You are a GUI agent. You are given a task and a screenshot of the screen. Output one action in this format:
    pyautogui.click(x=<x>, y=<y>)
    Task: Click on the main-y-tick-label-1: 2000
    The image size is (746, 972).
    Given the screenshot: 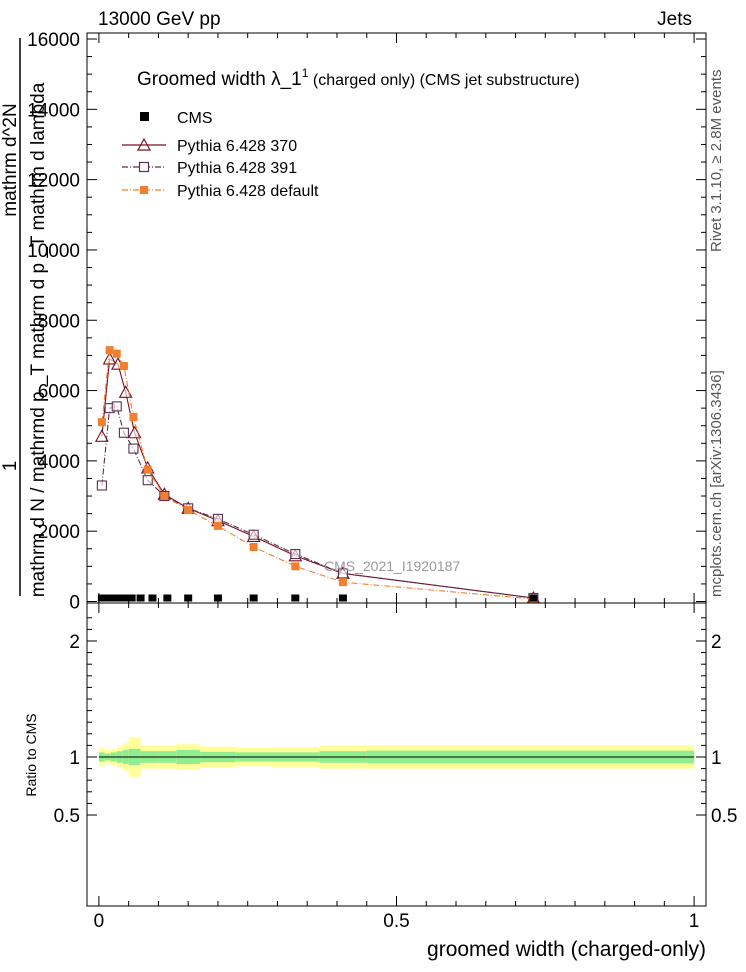 What is the action you would take?
    pyautogui.click(x=59, y=532)
    